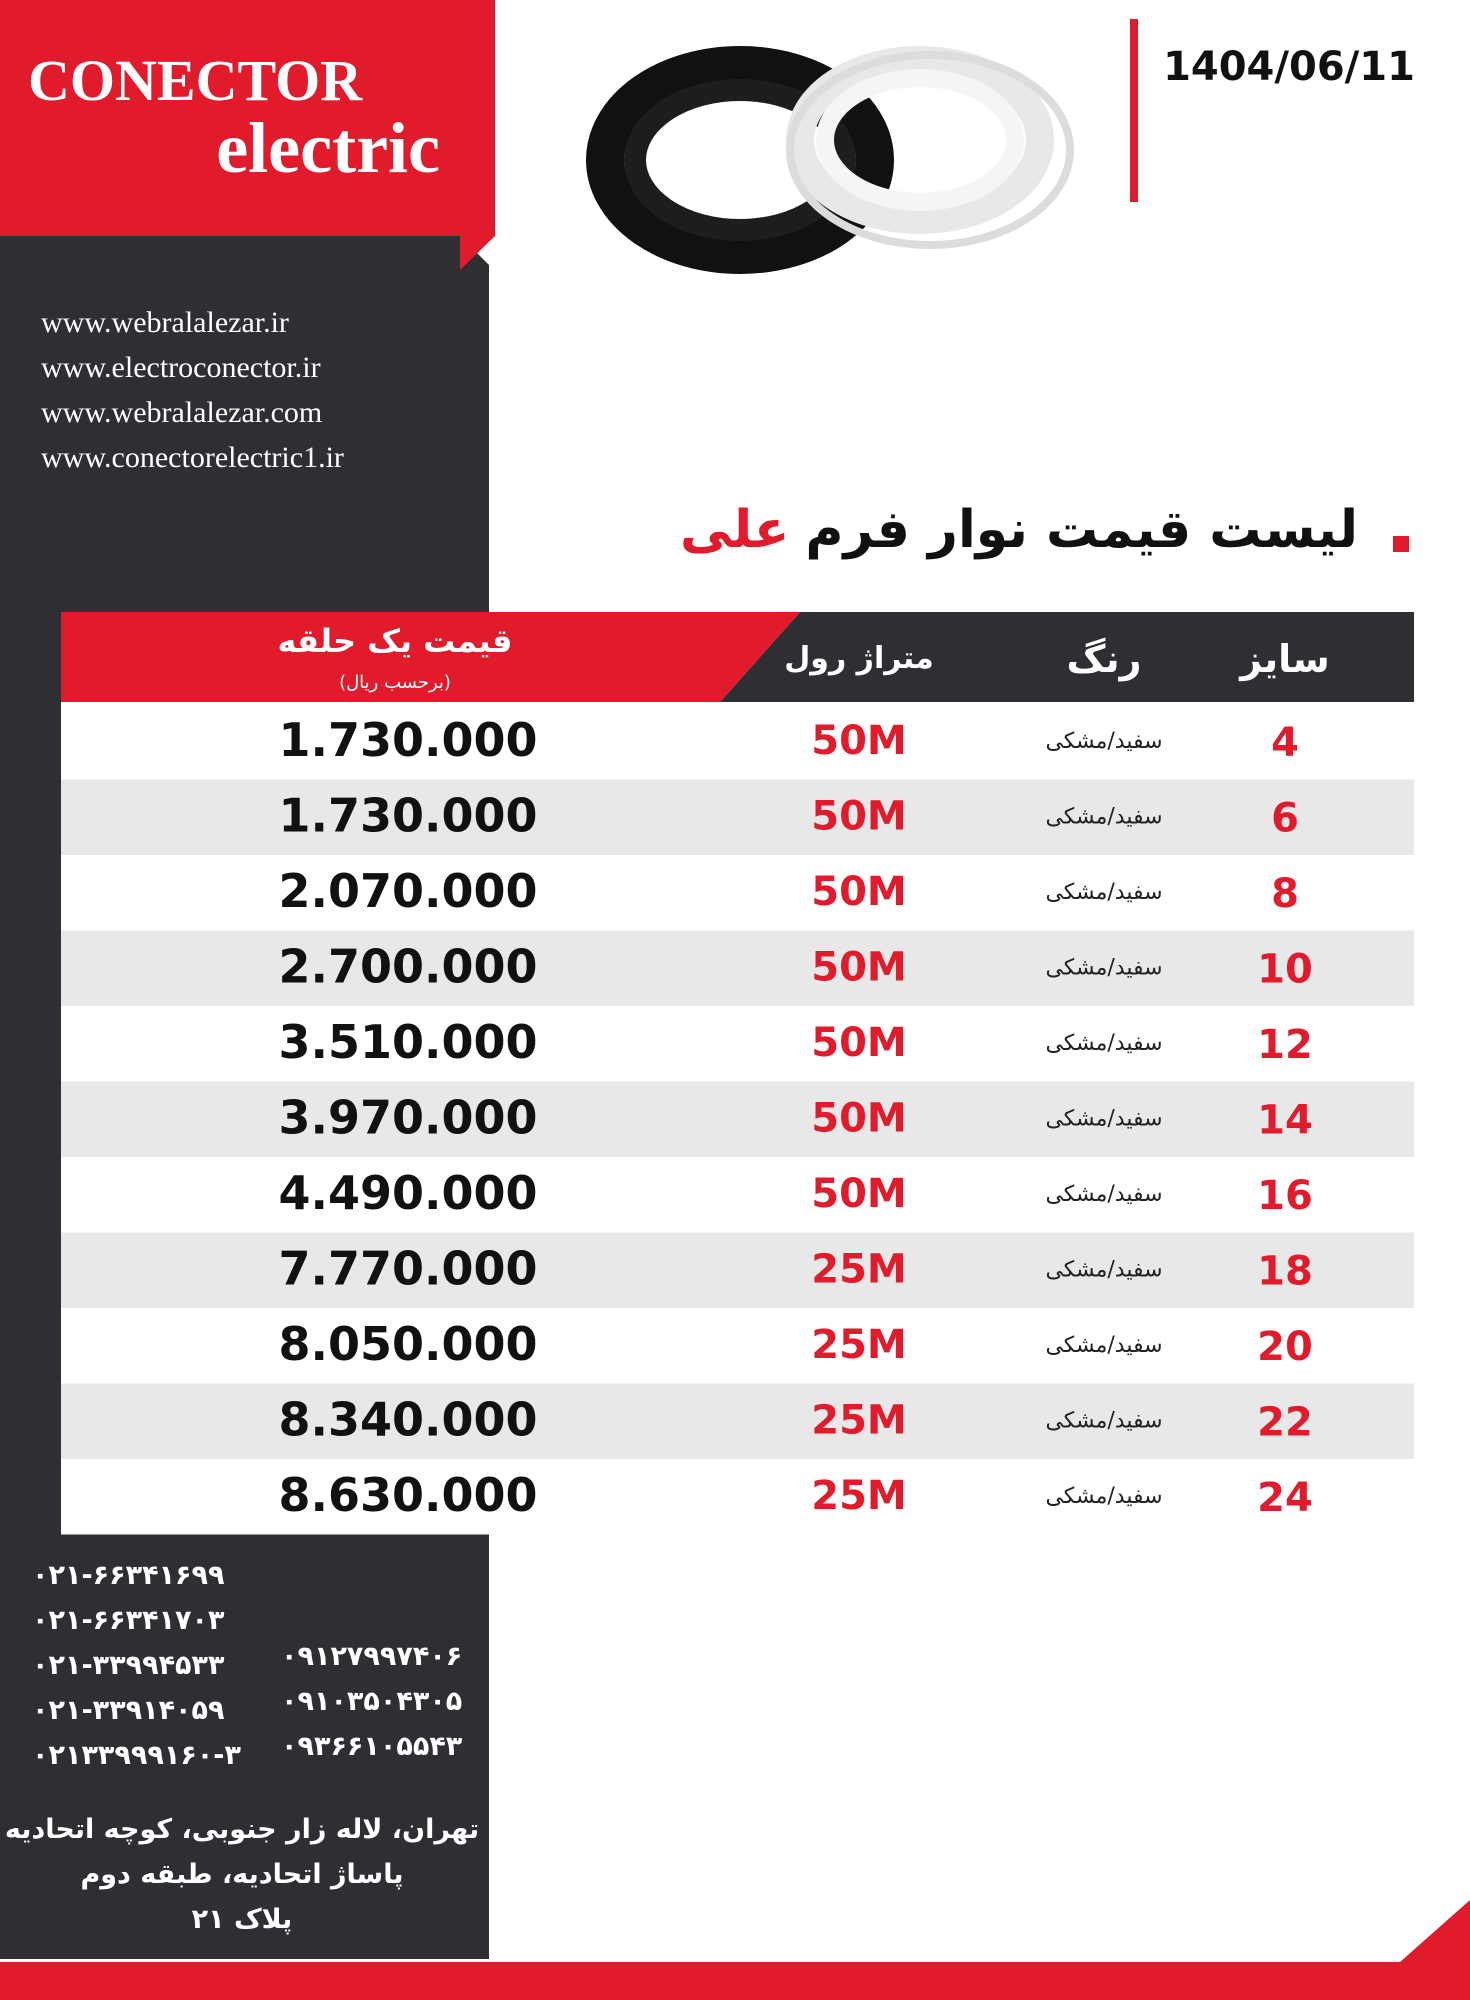 Image resolution: width=1470 pixels, height=2000 pixels. Describe the element at coordinates (1285, 818) in the screenshot. I see `cell-size: 6` at that location.